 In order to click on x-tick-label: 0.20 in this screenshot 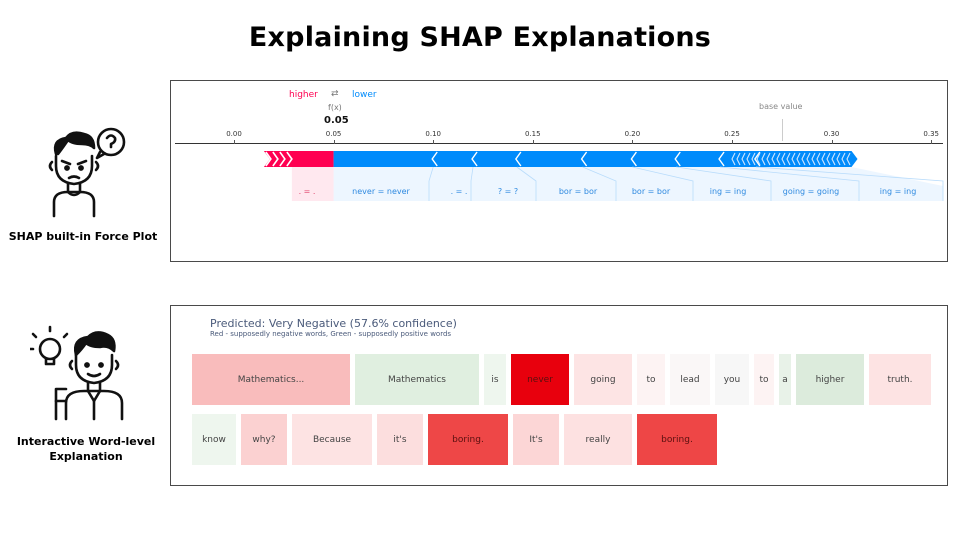, I will do `click(632, 134)`.